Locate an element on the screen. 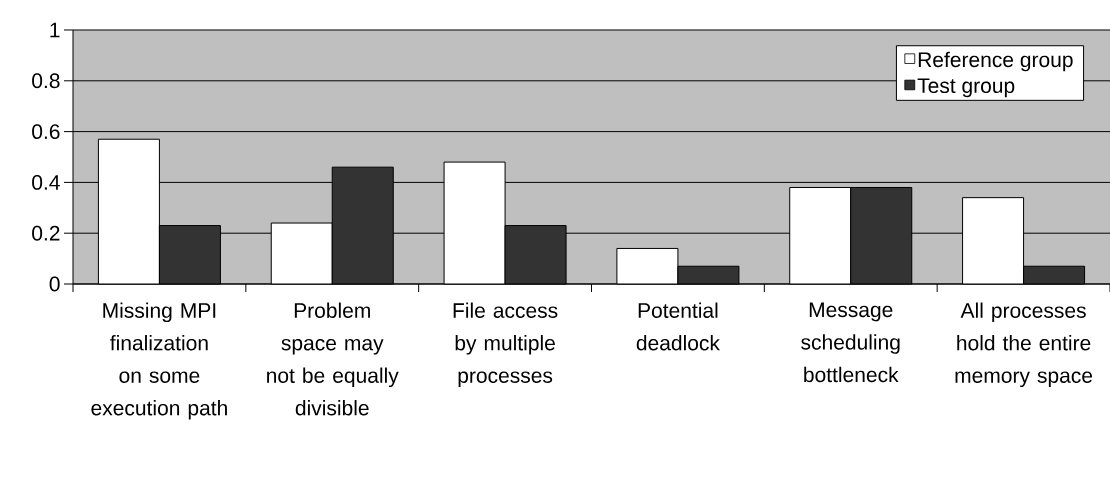  x-tick-label: All processes hold the entire memory space is located at coordinates (1024, 345).